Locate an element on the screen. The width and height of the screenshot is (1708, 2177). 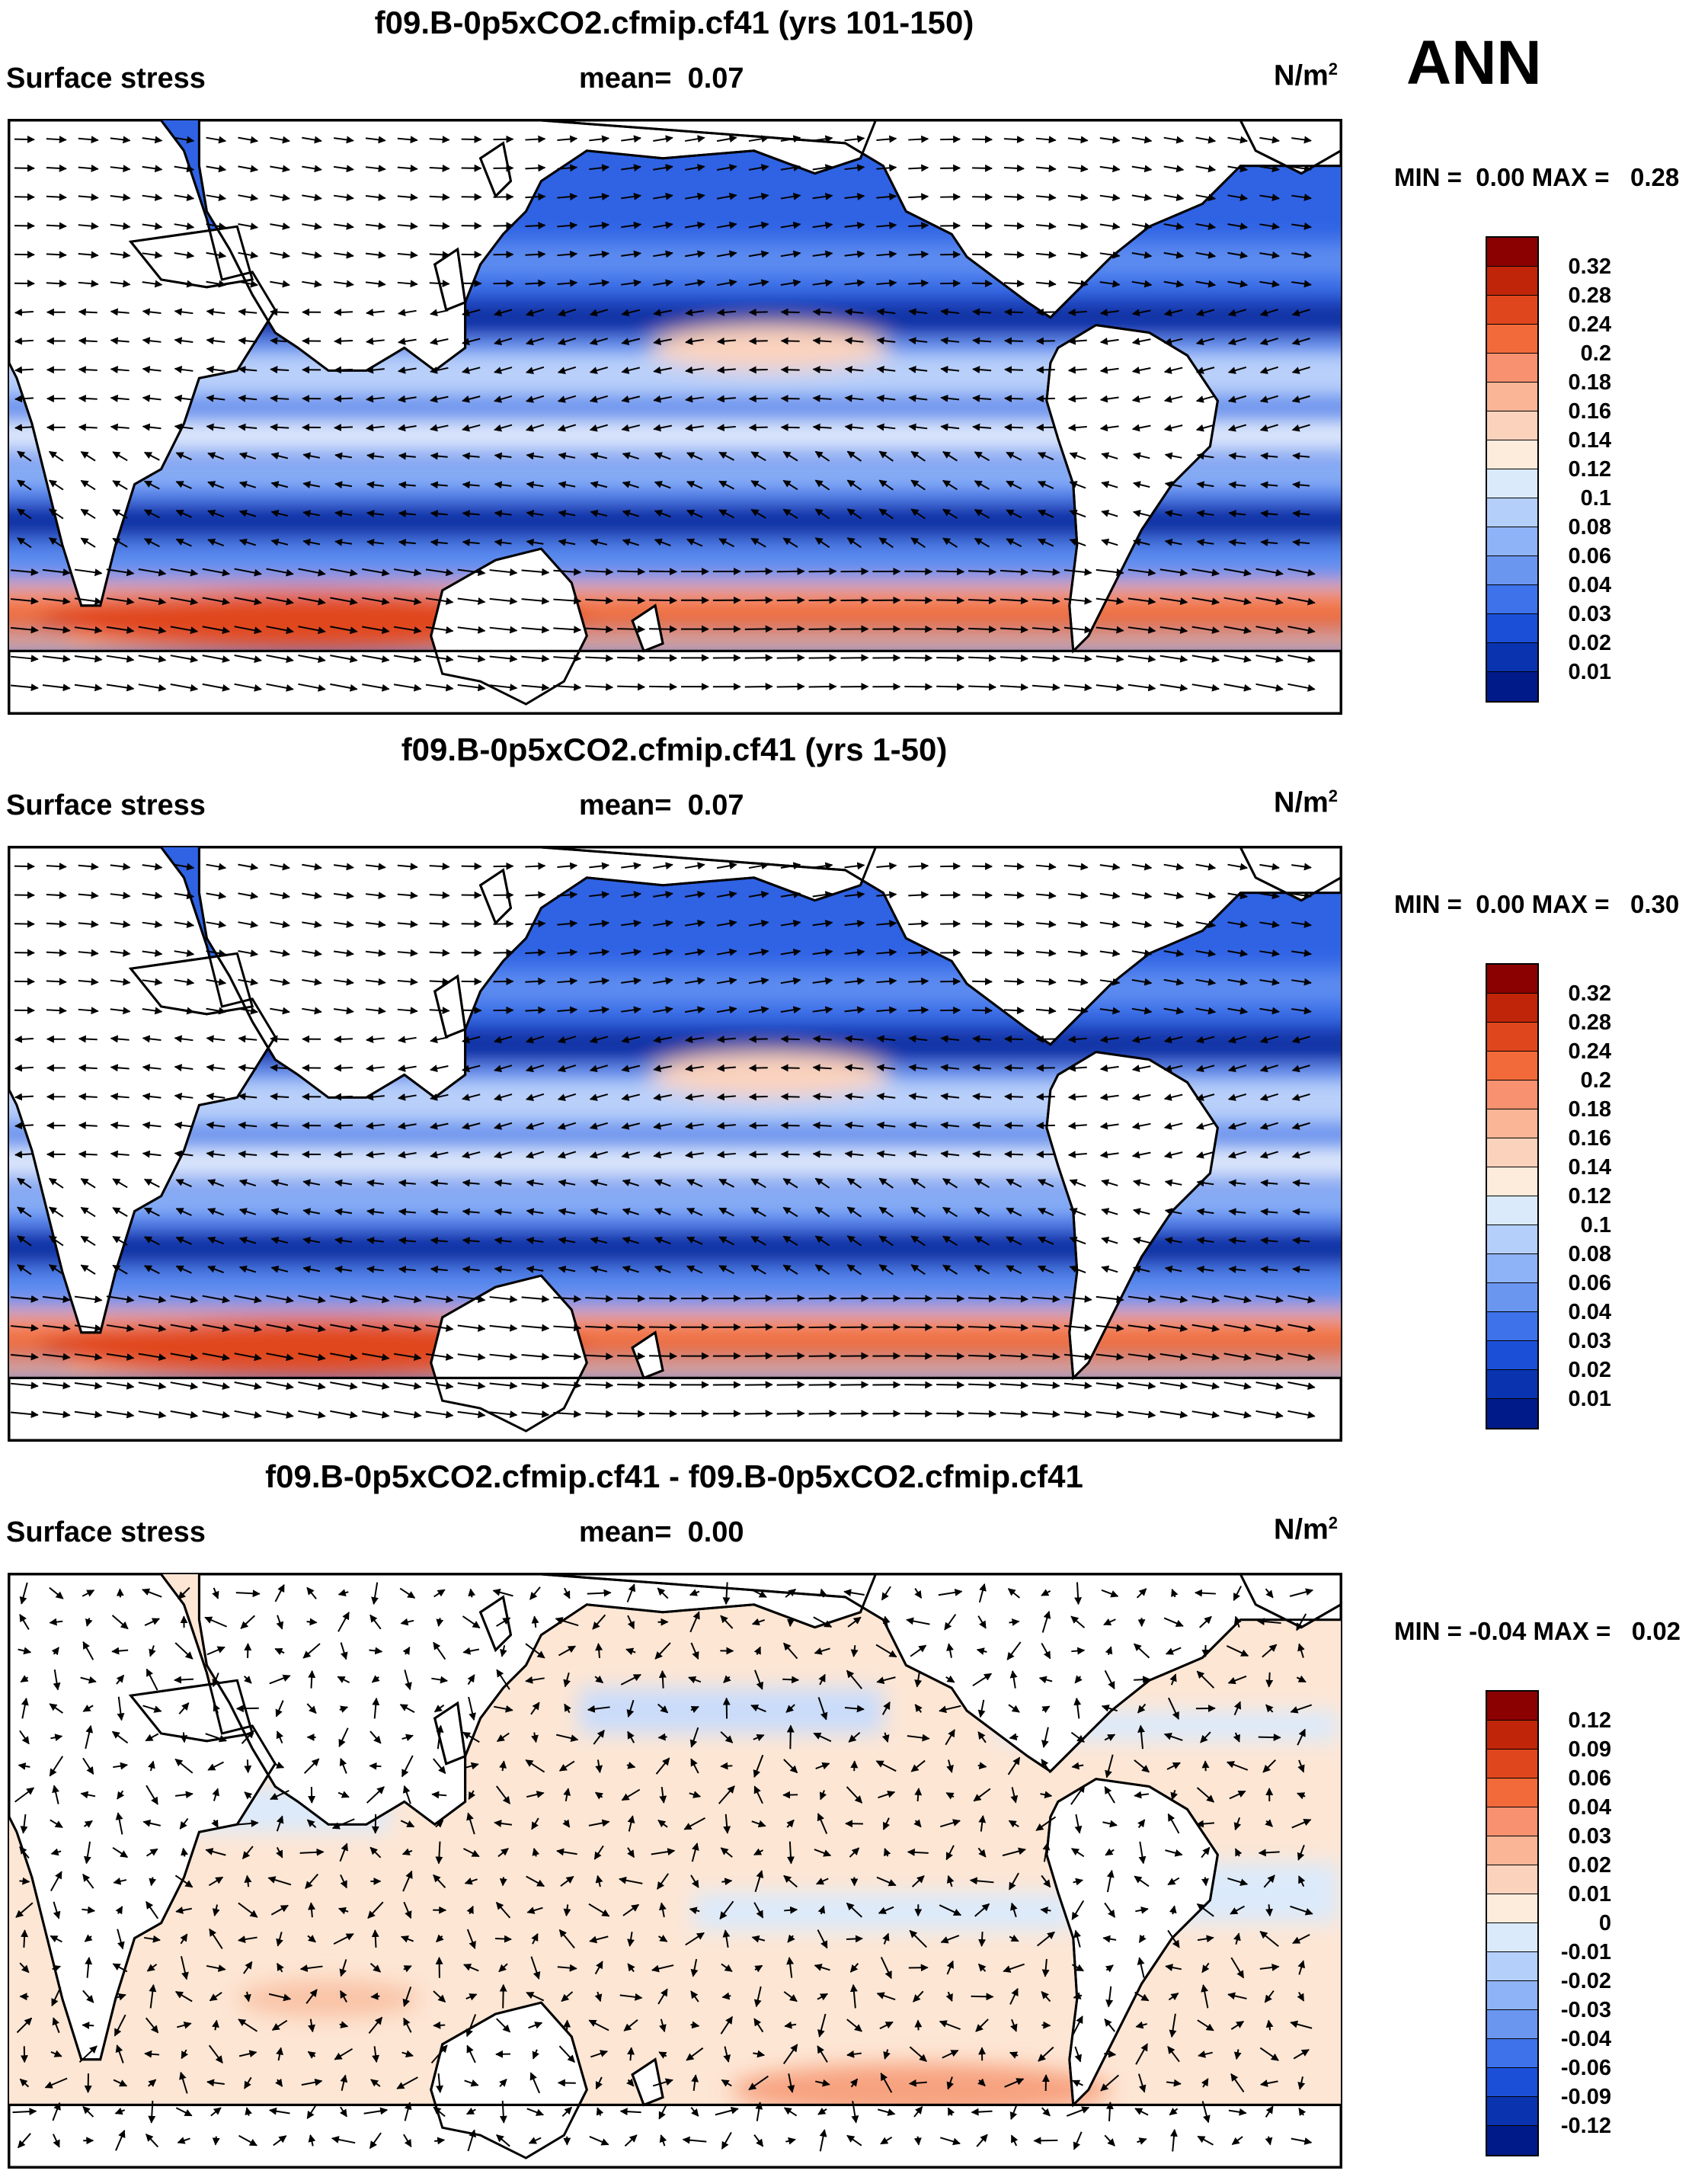
colorbar-label: -0.04 is located at coordinates (1586, 2039).